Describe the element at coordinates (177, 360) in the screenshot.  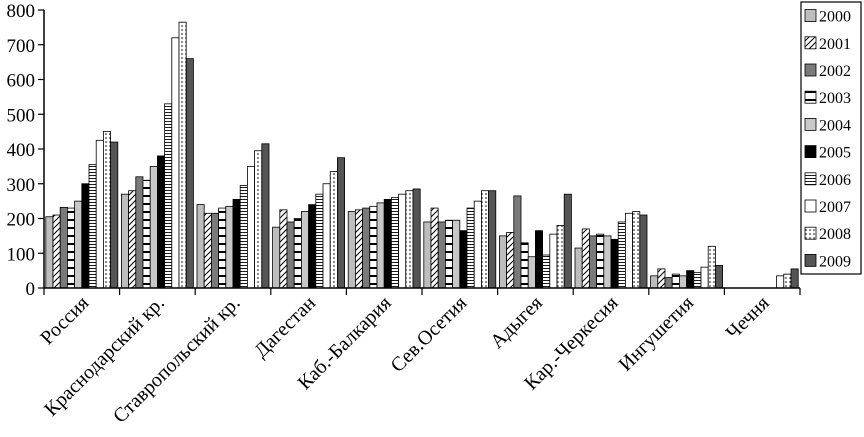
I see `x-category-label: Ставропольский кр.` at that location.